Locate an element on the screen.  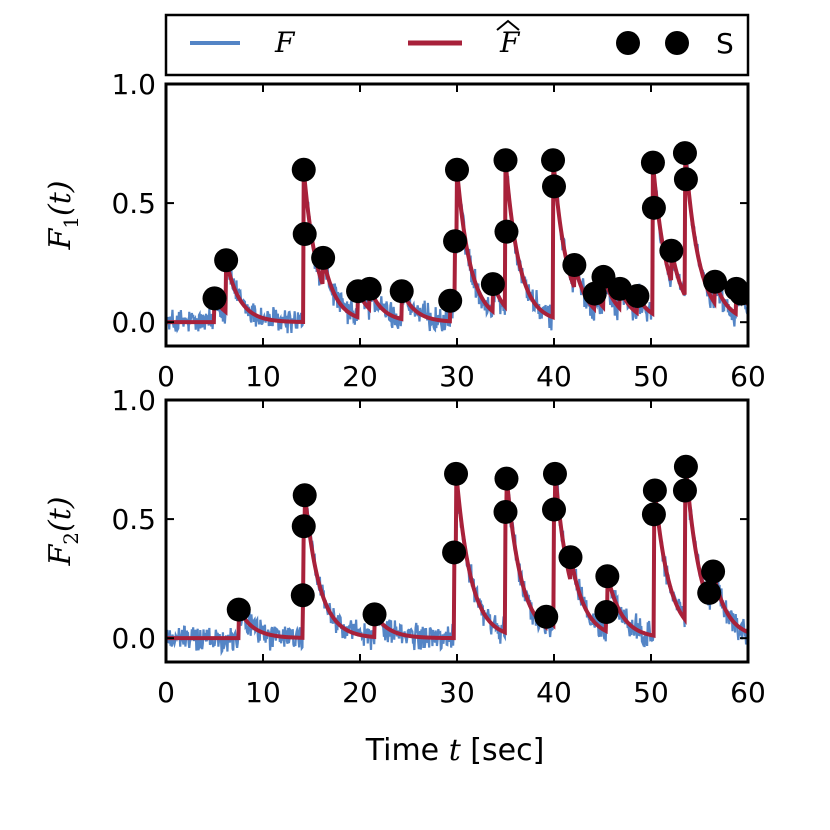
y-axis-label-2: F2(t) is located at coordinates (63, 531).